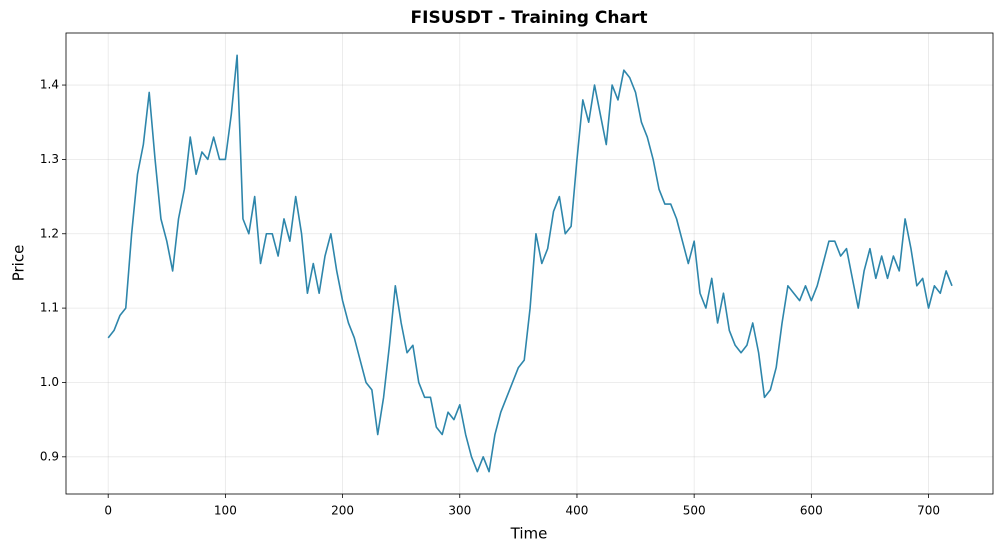  Describe the element at coordinates (577, 511) in the screenshot. I see `x-tick-label: 400` at that location.